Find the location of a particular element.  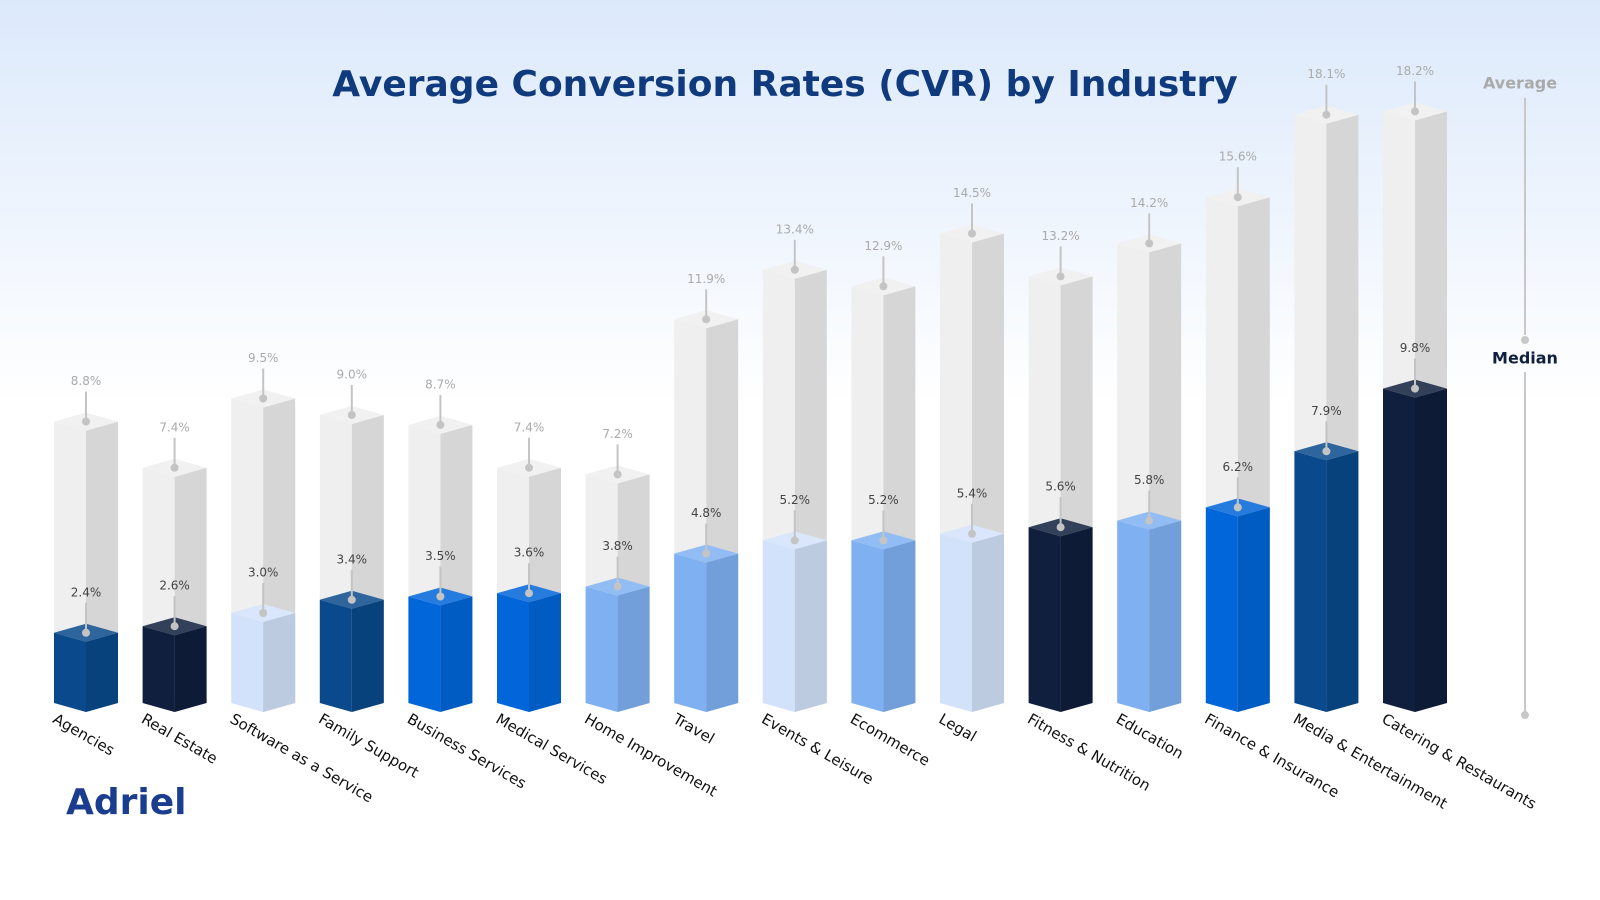

value-label: 18.1% is located at coordinates (1326, 74).